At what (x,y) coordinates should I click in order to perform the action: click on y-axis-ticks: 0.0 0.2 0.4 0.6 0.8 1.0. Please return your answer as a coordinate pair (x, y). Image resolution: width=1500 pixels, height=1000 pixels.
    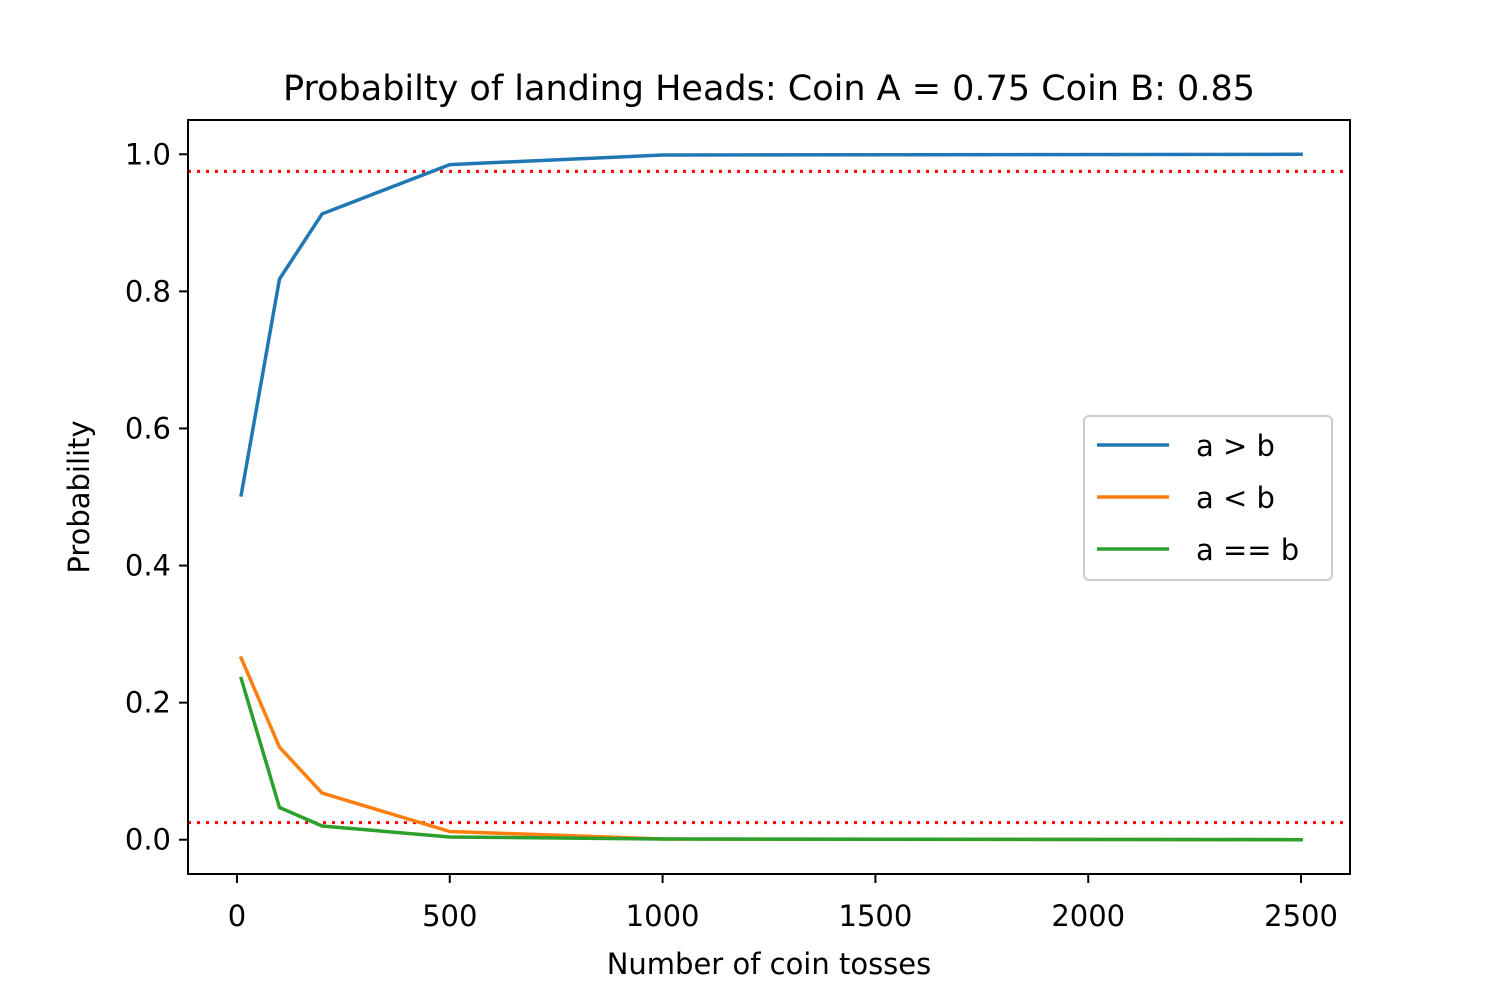
    Looking at the image, I should click on (156, 497).